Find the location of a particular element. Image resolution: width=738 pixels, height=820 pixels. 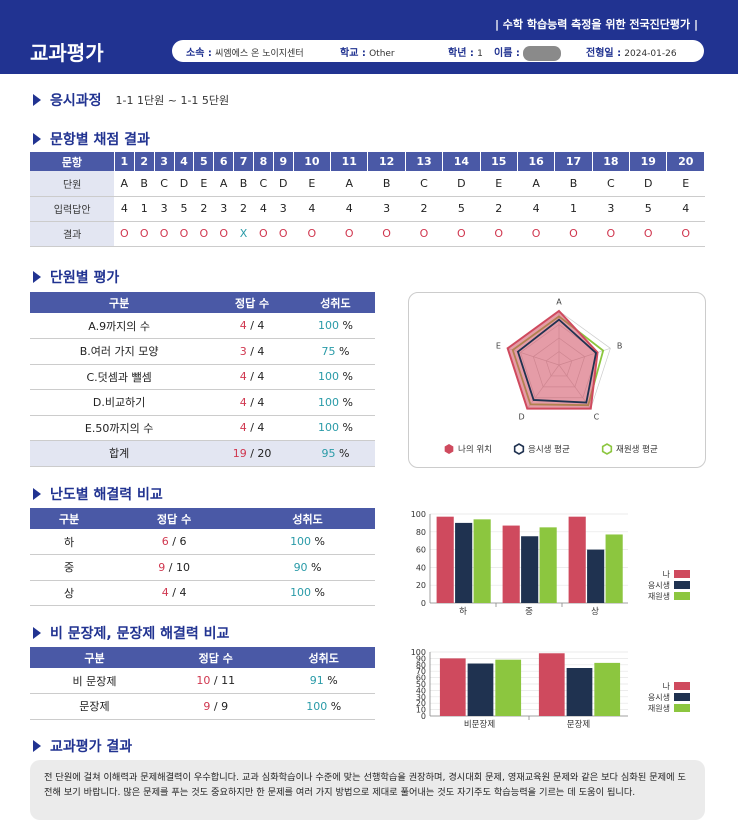

legend-label: 나 is located at coordinates (667, 686).